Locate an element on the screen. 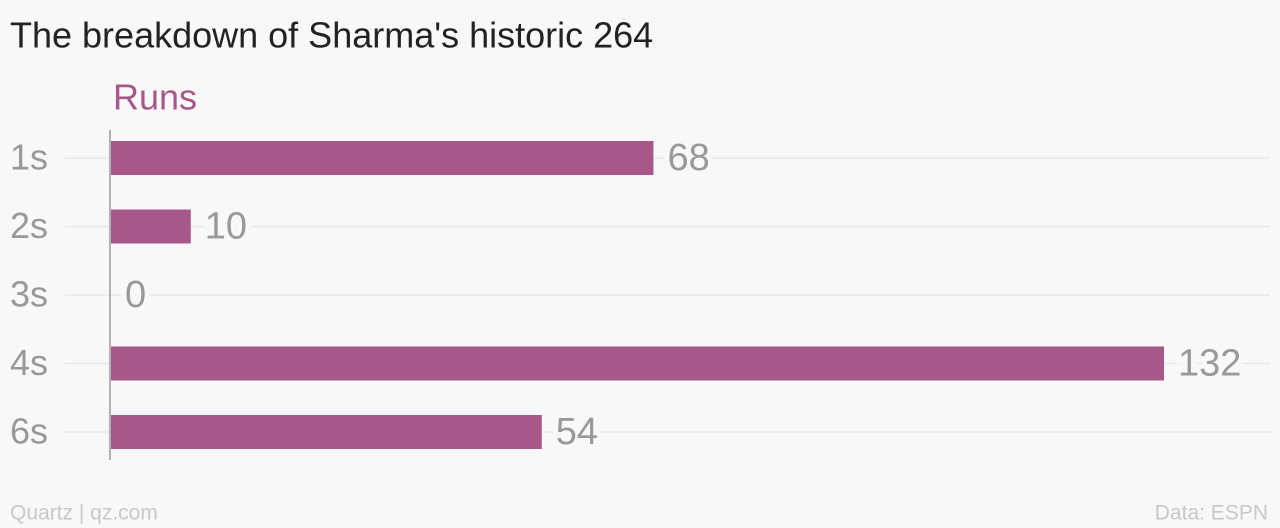 The width and height of the screenshot is (1280, 528). category-label: 4s is located at coordinates (29, 362).